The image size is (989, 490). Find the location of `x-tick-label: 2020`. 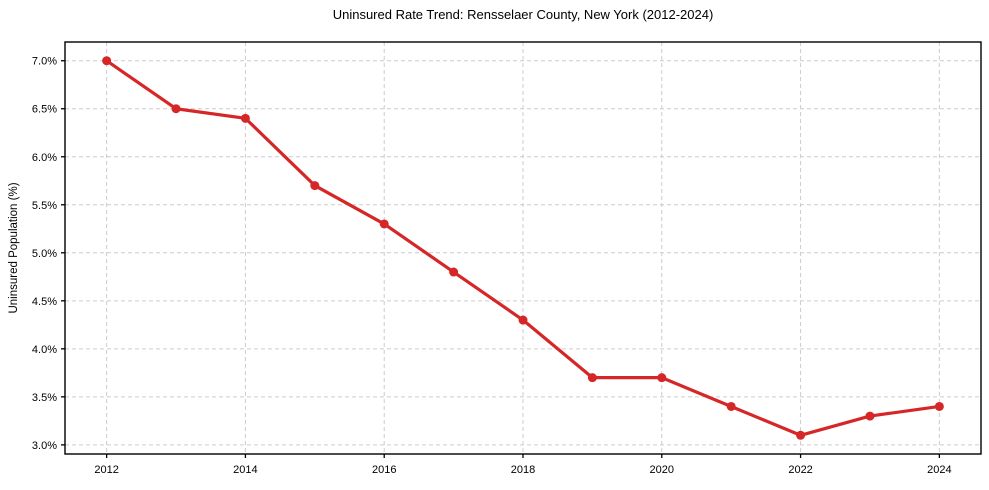

x-tick-label: 2020 is located at coordinates (662, 470).